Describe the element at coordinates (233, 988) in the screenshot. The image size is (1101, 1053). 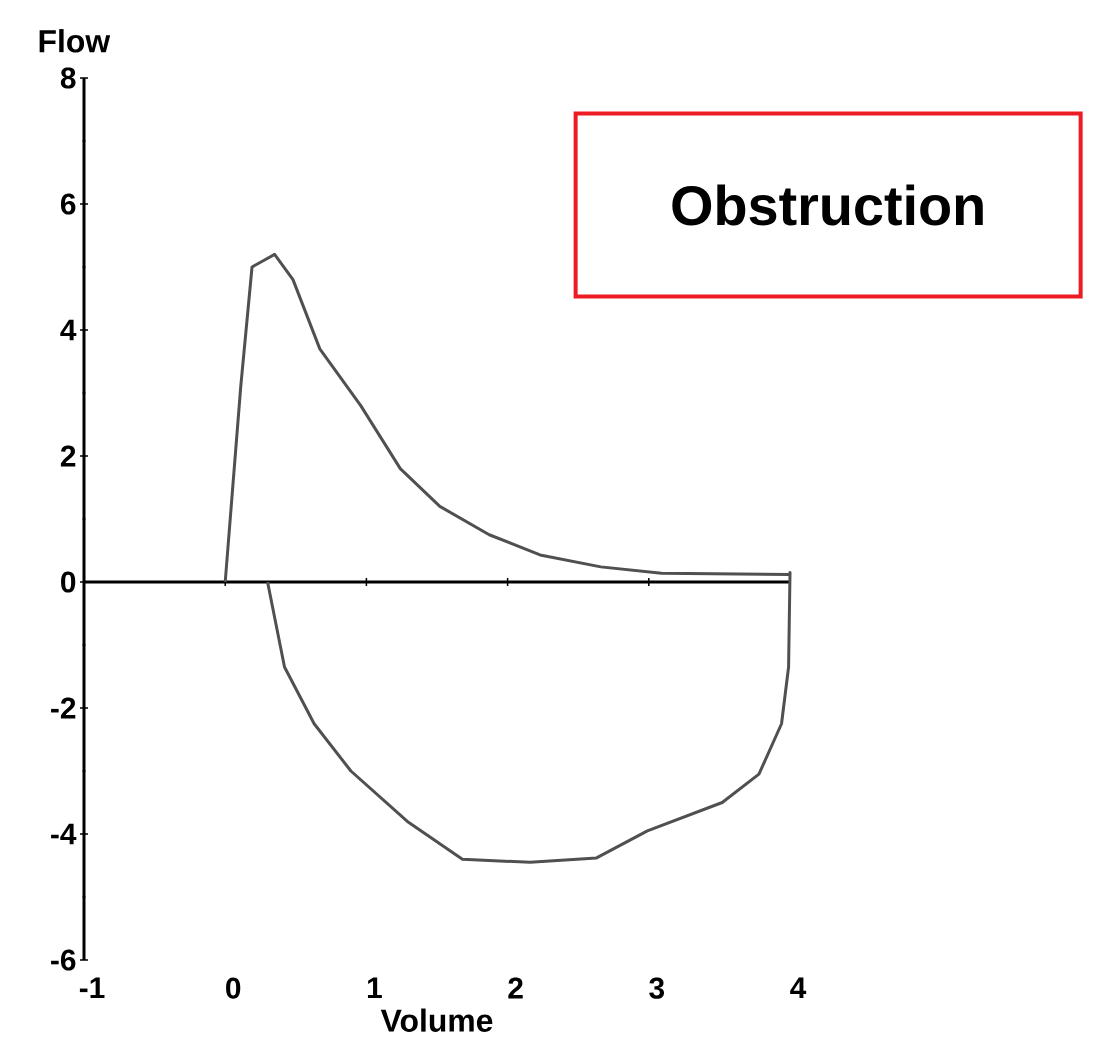
I see `x-tick-label: 0` at that location.